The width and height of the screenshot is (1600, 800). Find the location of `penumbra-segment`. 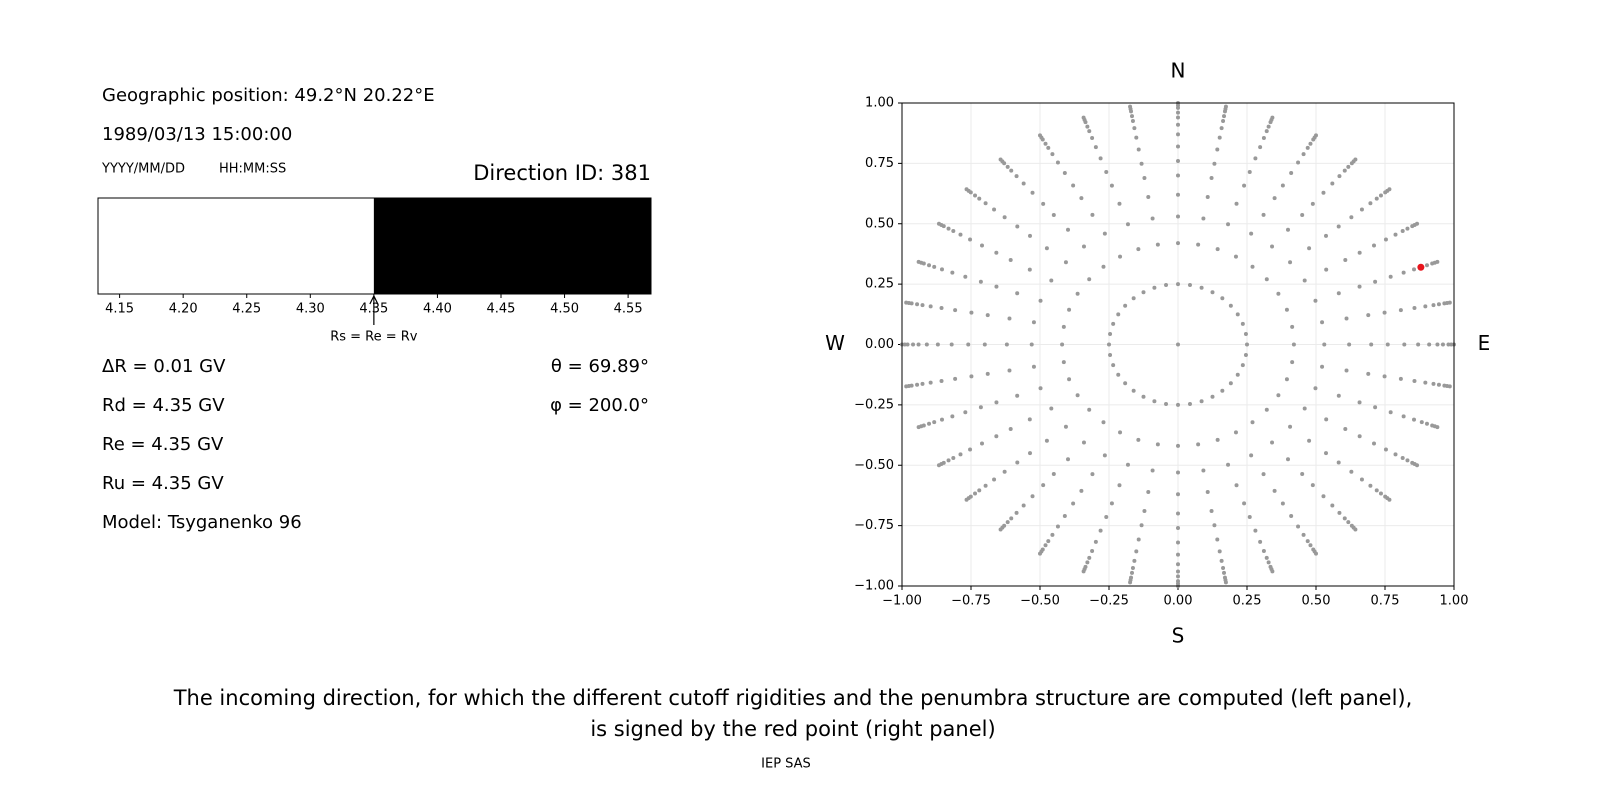

penumbra-segment is located at coordinates (512, 246).